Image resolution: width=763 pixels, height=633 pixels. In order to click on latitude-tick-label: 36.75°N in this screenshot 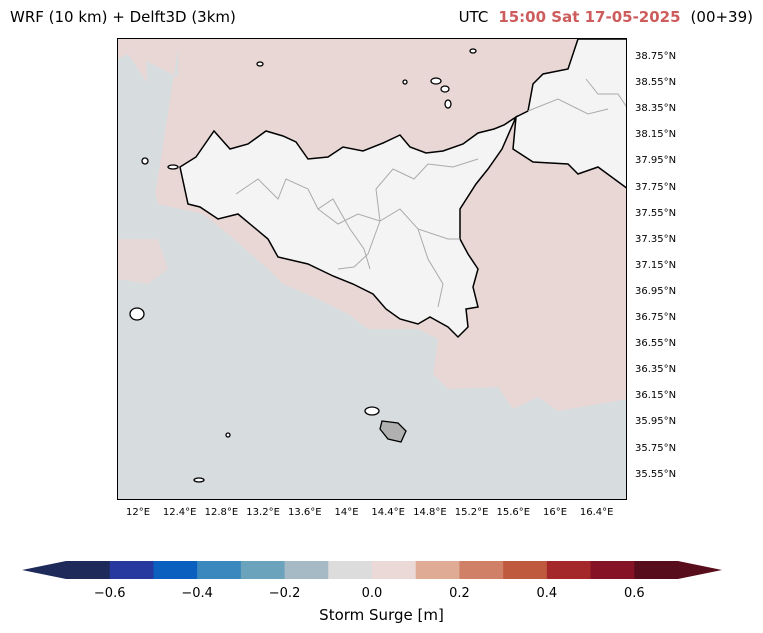, I will do `click(656, 317)`.